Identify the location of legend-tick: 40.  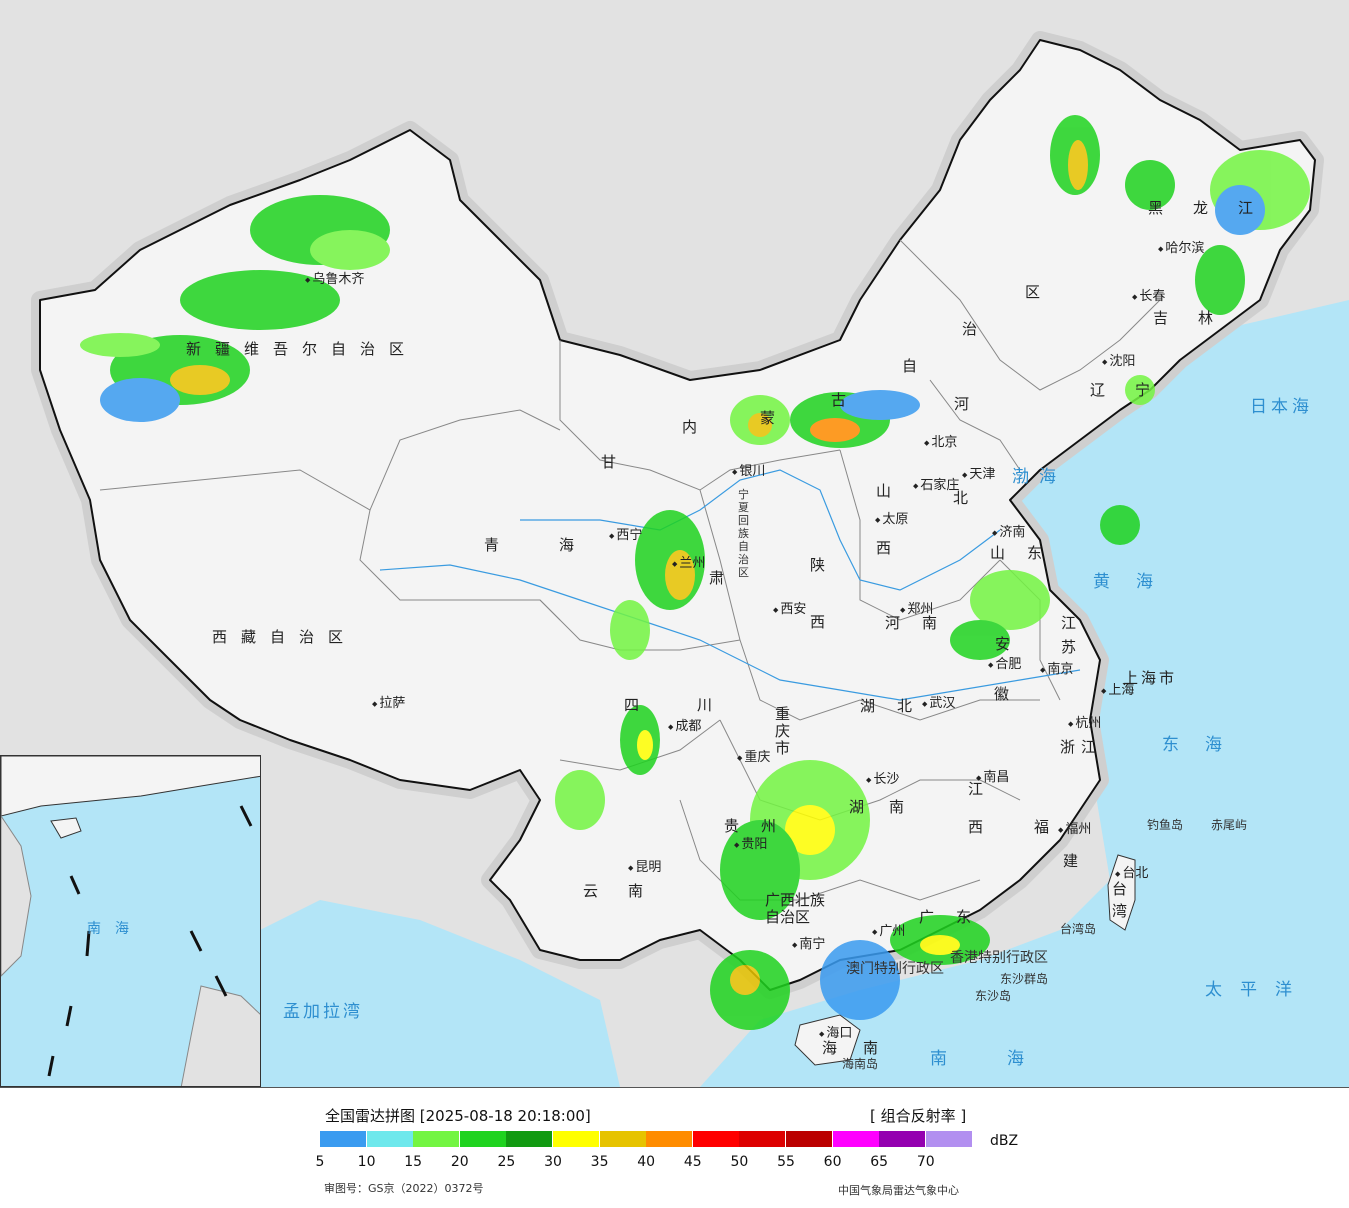
(646, 1162).